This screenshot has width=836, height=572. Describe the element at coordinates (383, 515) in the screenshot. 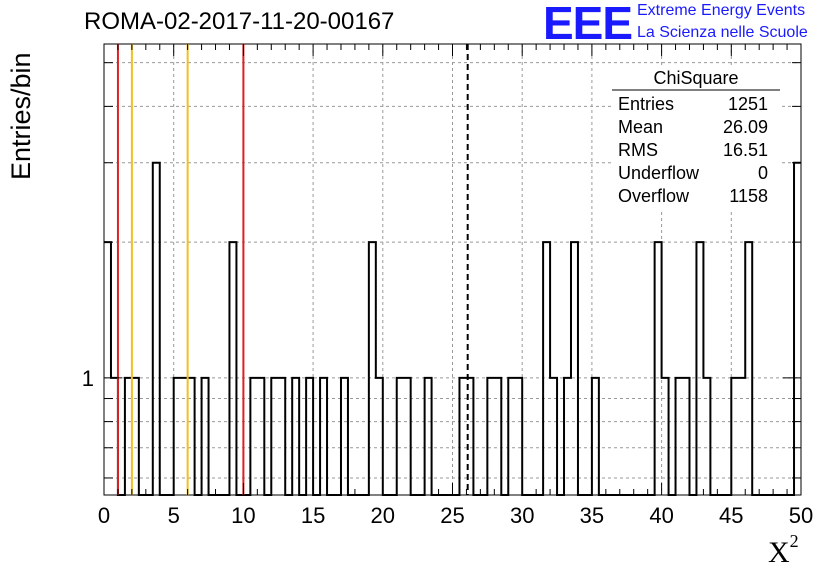

I see `x-tick-label: 20` at that location.